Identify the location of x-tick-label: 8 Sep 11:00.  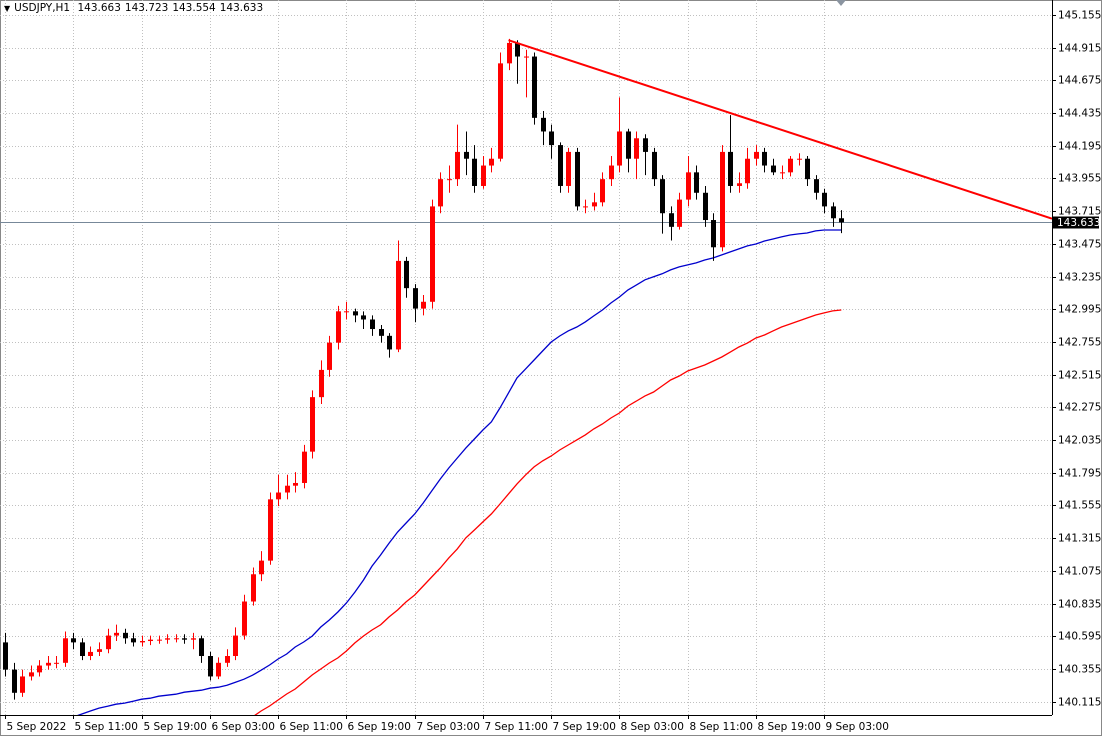
(721, 727).